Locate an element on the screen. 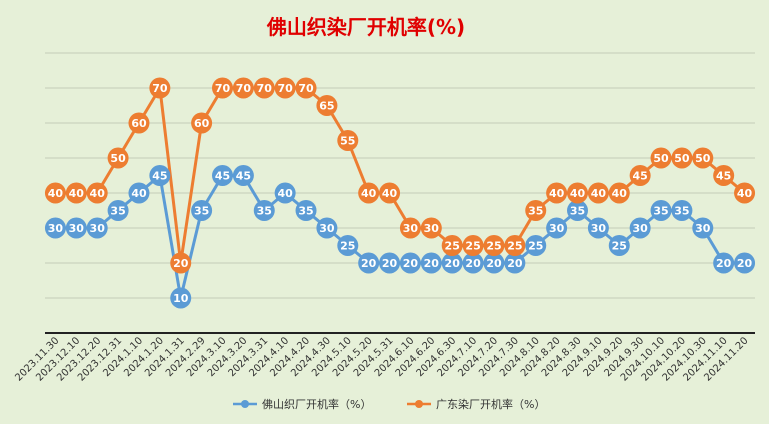  data-label-1: 45 is located at coordinates (723, 176).